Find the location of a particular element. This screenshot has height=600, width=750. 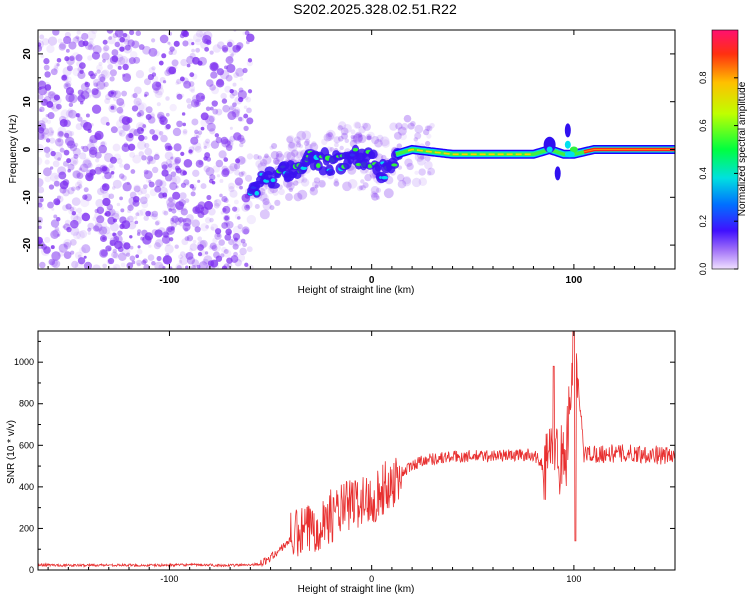

chart-title: S202.2025.328.02.51.R22 is located at coordinates (375, 9).